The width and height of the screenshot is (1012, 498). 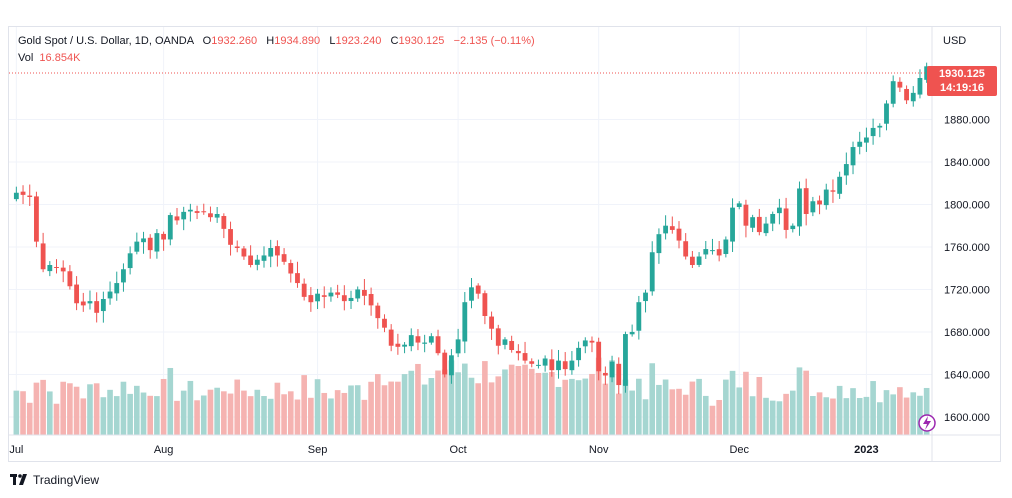 What do you see at coordinates (967, 163) in the screenshot?
I see `y-tick-label: 1840.000` at bounding box center [967, 163].